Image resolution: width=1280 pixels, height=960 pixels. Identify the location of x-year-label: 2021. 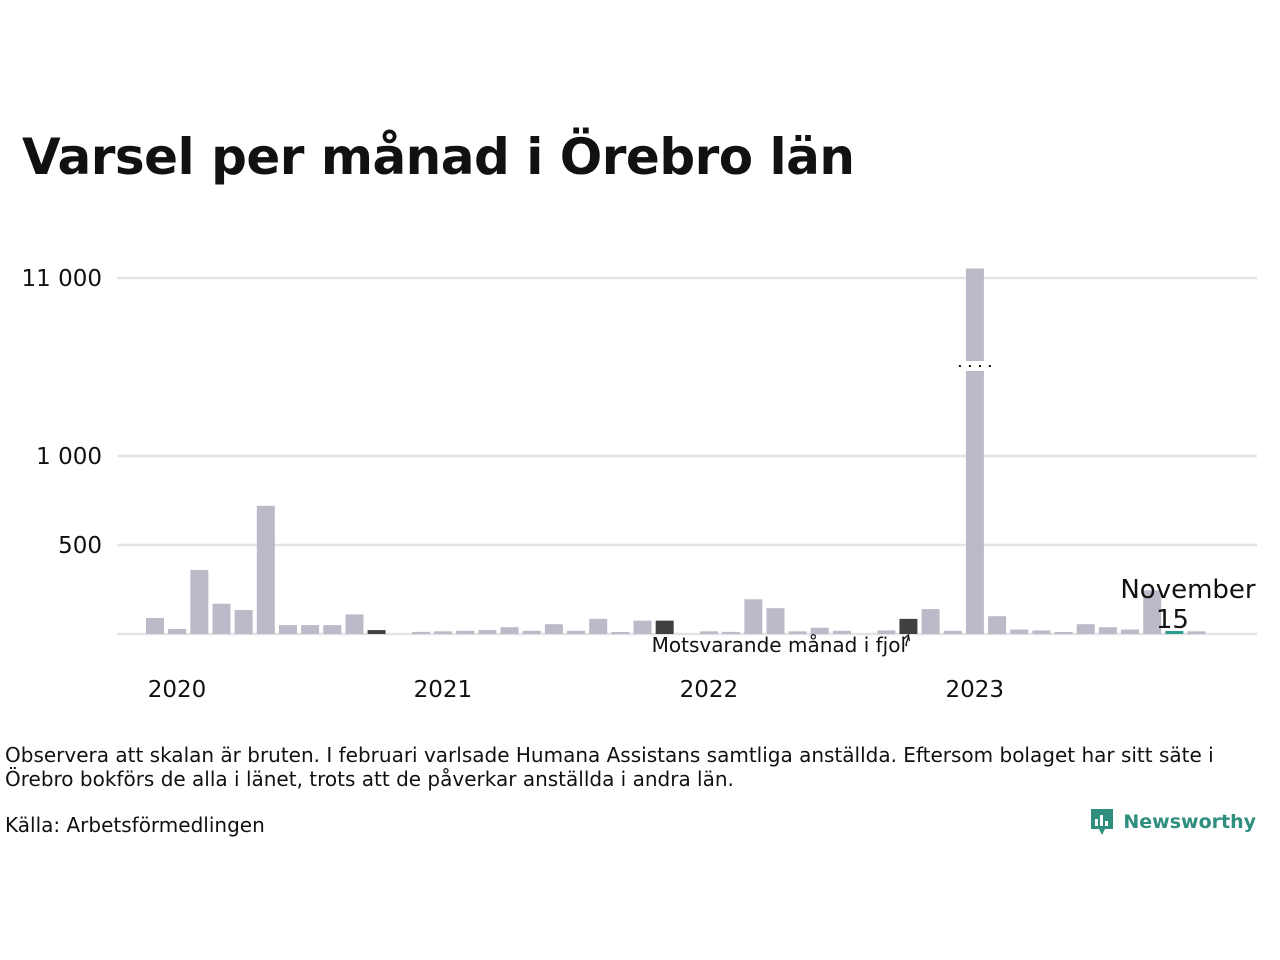
(443, 690).